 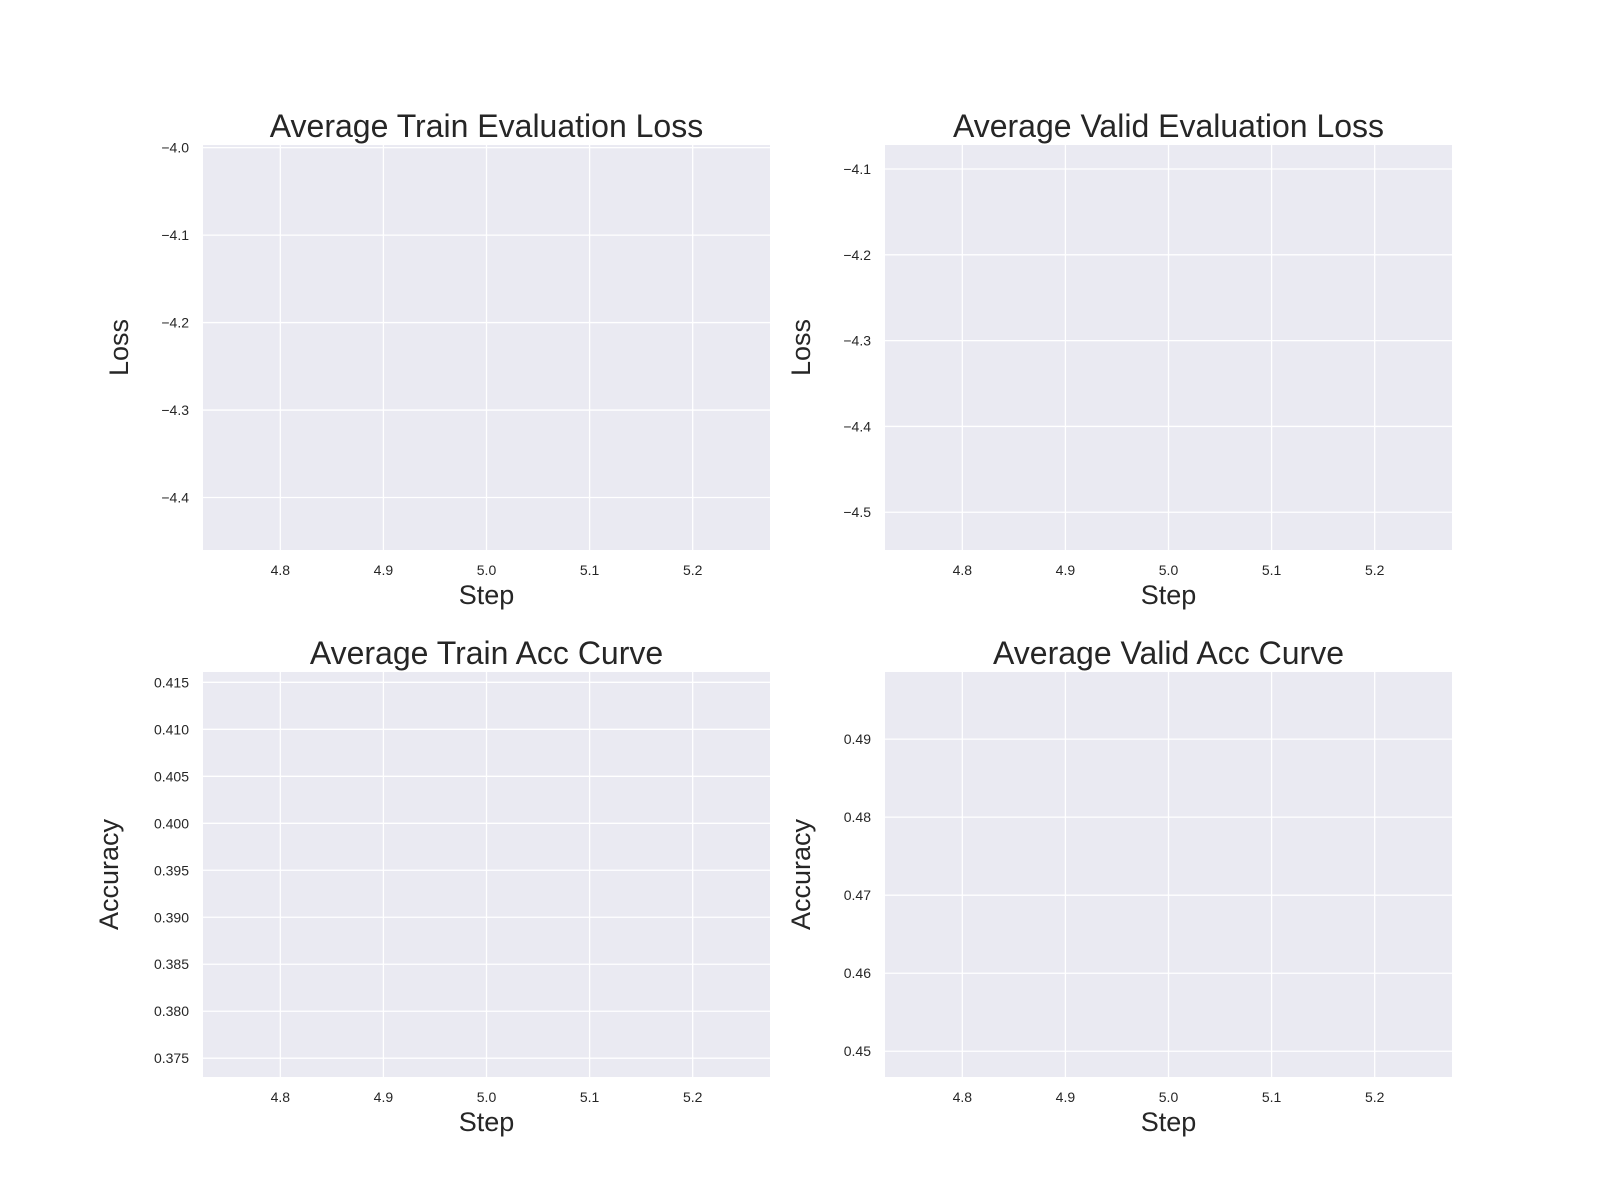 I want to click on chart-title: Average Train Evaluation Loss, so click(x=486, y=126).